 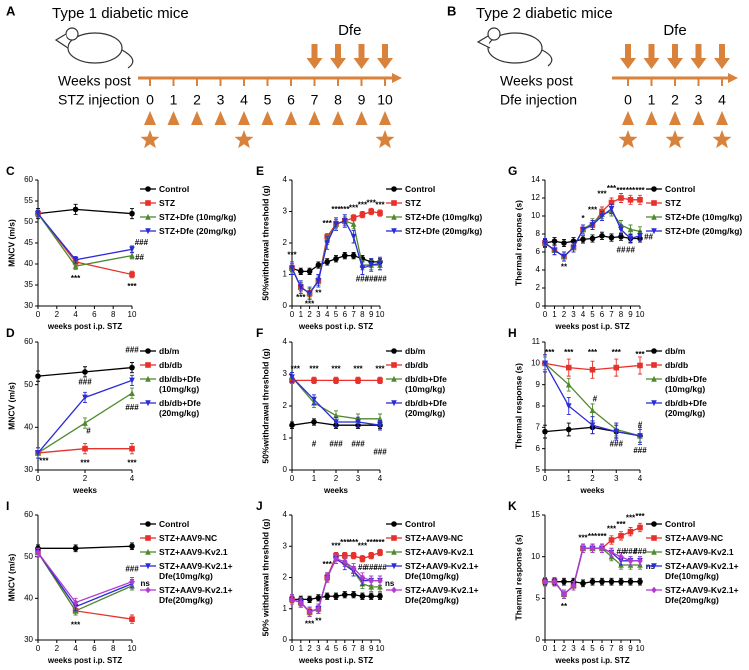 What do you see at coordinates (292, 314) in the screenshot?
I see `x-tick-label: 0` at bounding box center [292, 314].